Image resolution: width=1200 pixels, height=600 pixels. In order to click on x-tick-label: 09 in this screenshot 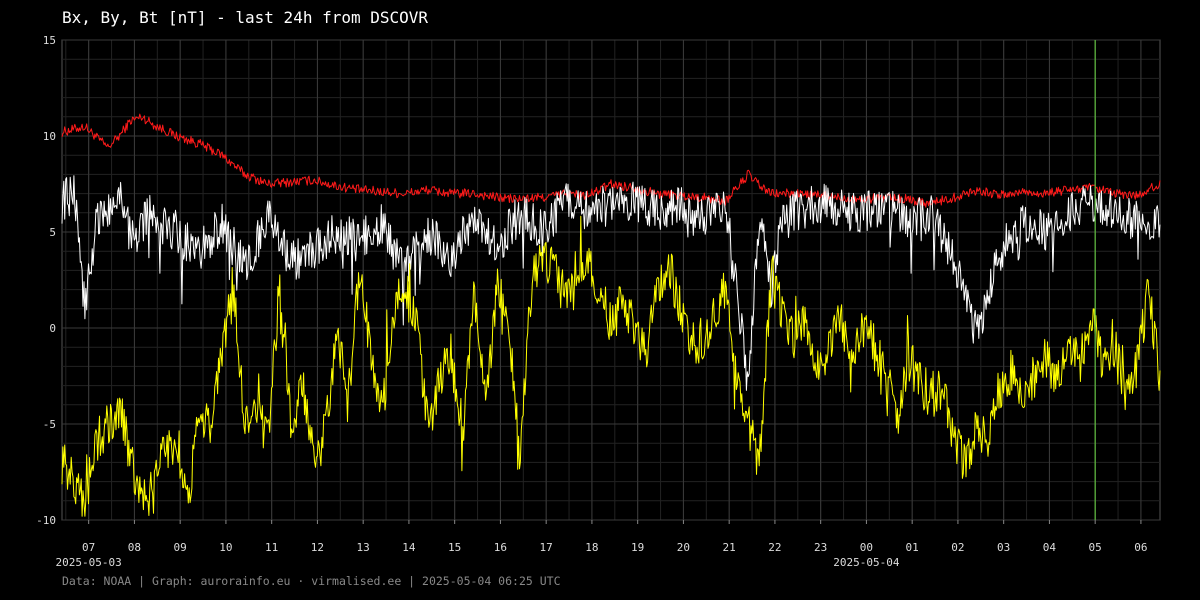, I will do `click(180, 547)`.